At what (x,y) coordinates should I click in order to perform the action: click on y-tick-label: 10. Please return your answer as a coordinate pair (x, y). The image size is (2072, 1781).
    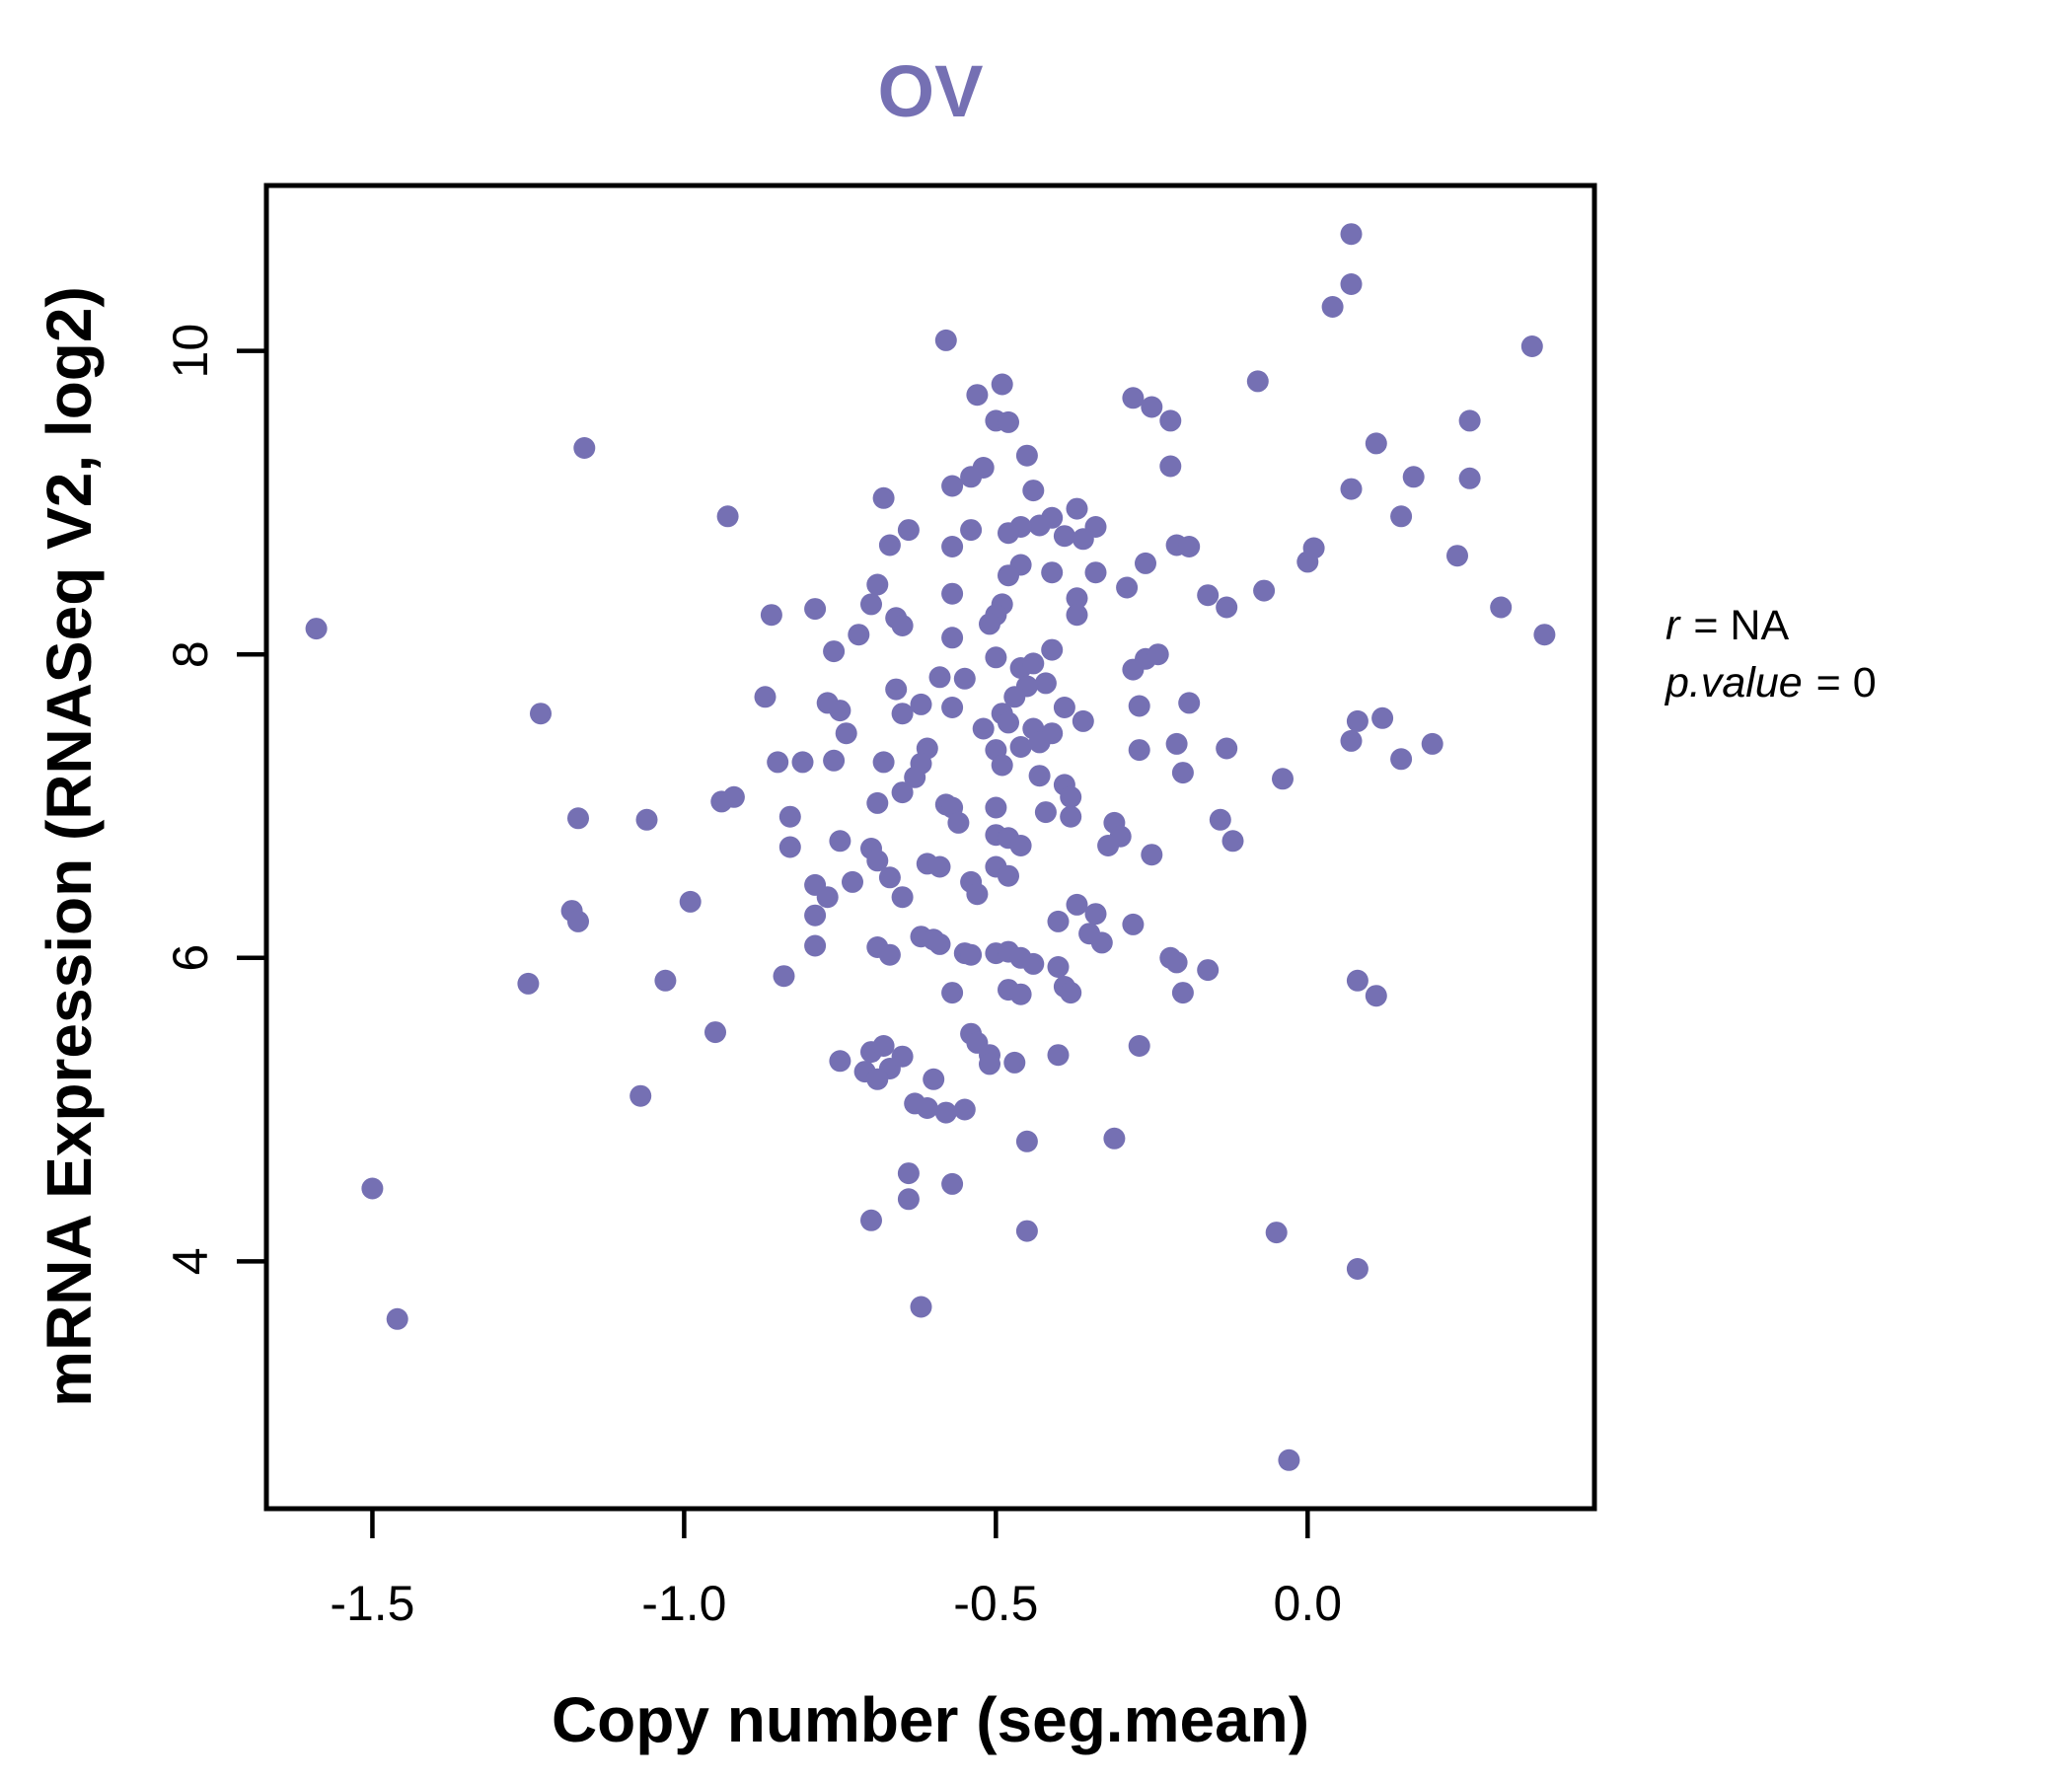
    Looking at the image, I should click on (191, 351).